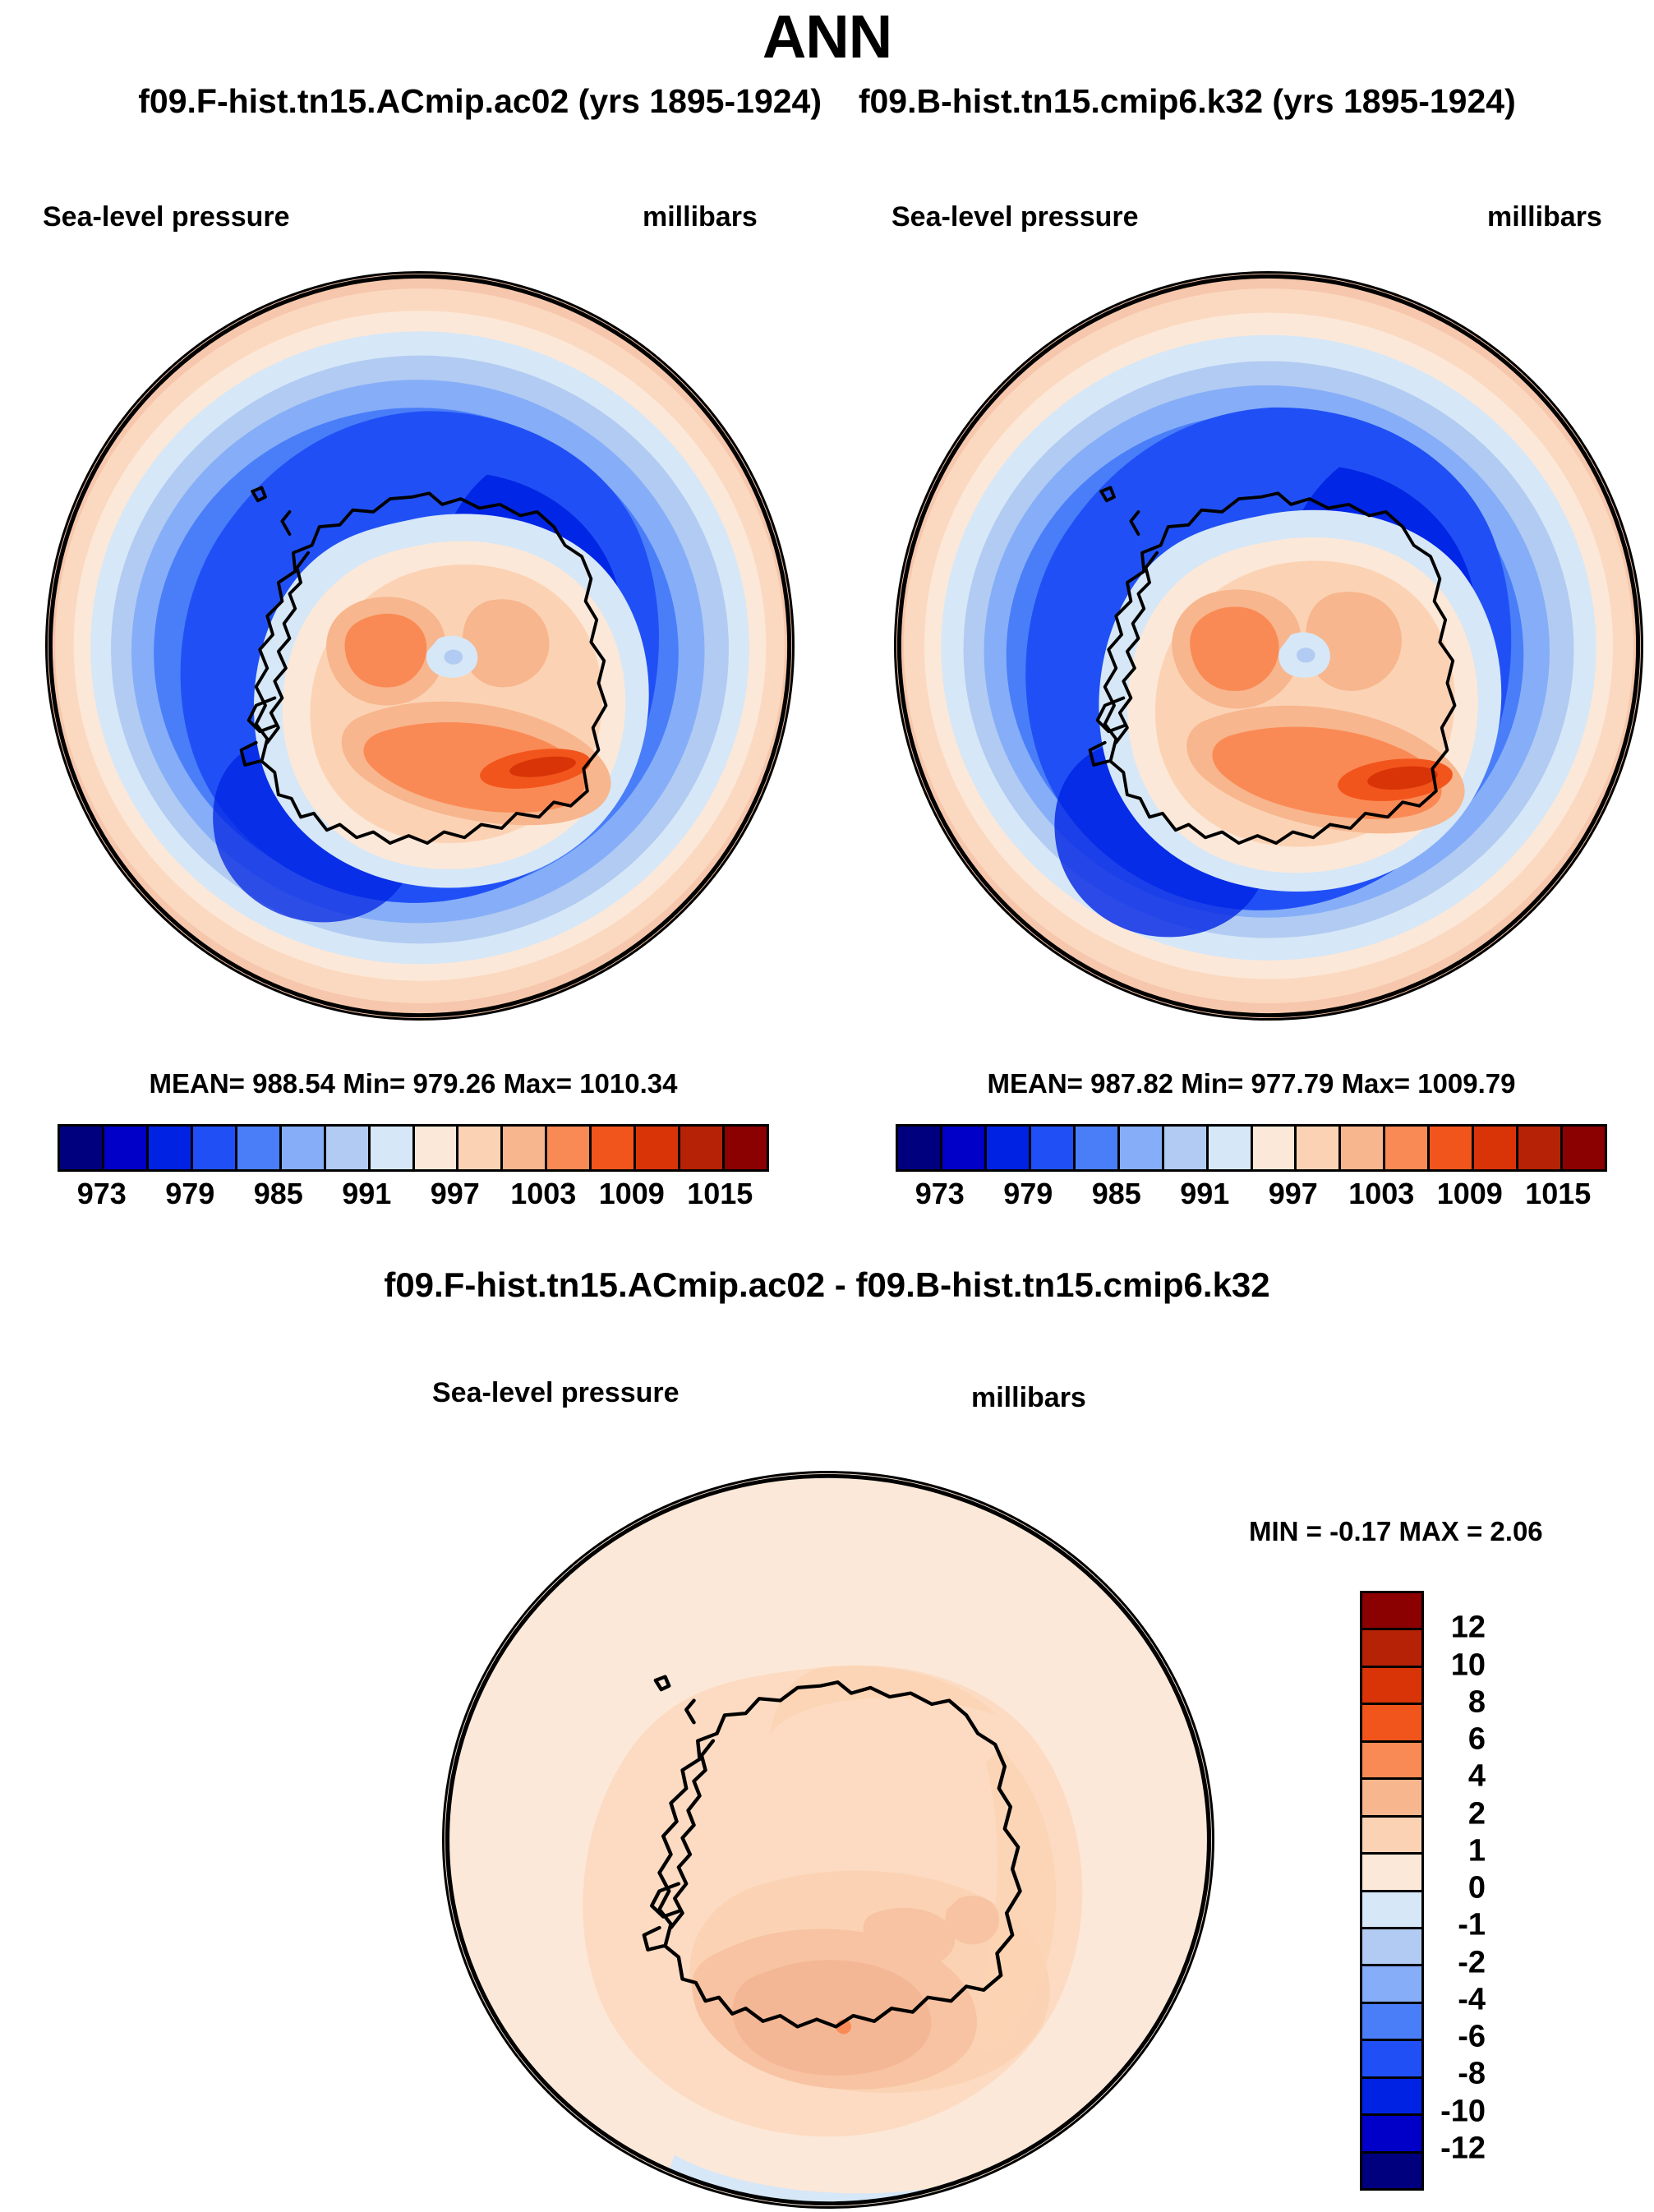 This screenshot has width=1654, height=2212. I want to click on colorbar-tick-label: 8, so click(1476, 1702).